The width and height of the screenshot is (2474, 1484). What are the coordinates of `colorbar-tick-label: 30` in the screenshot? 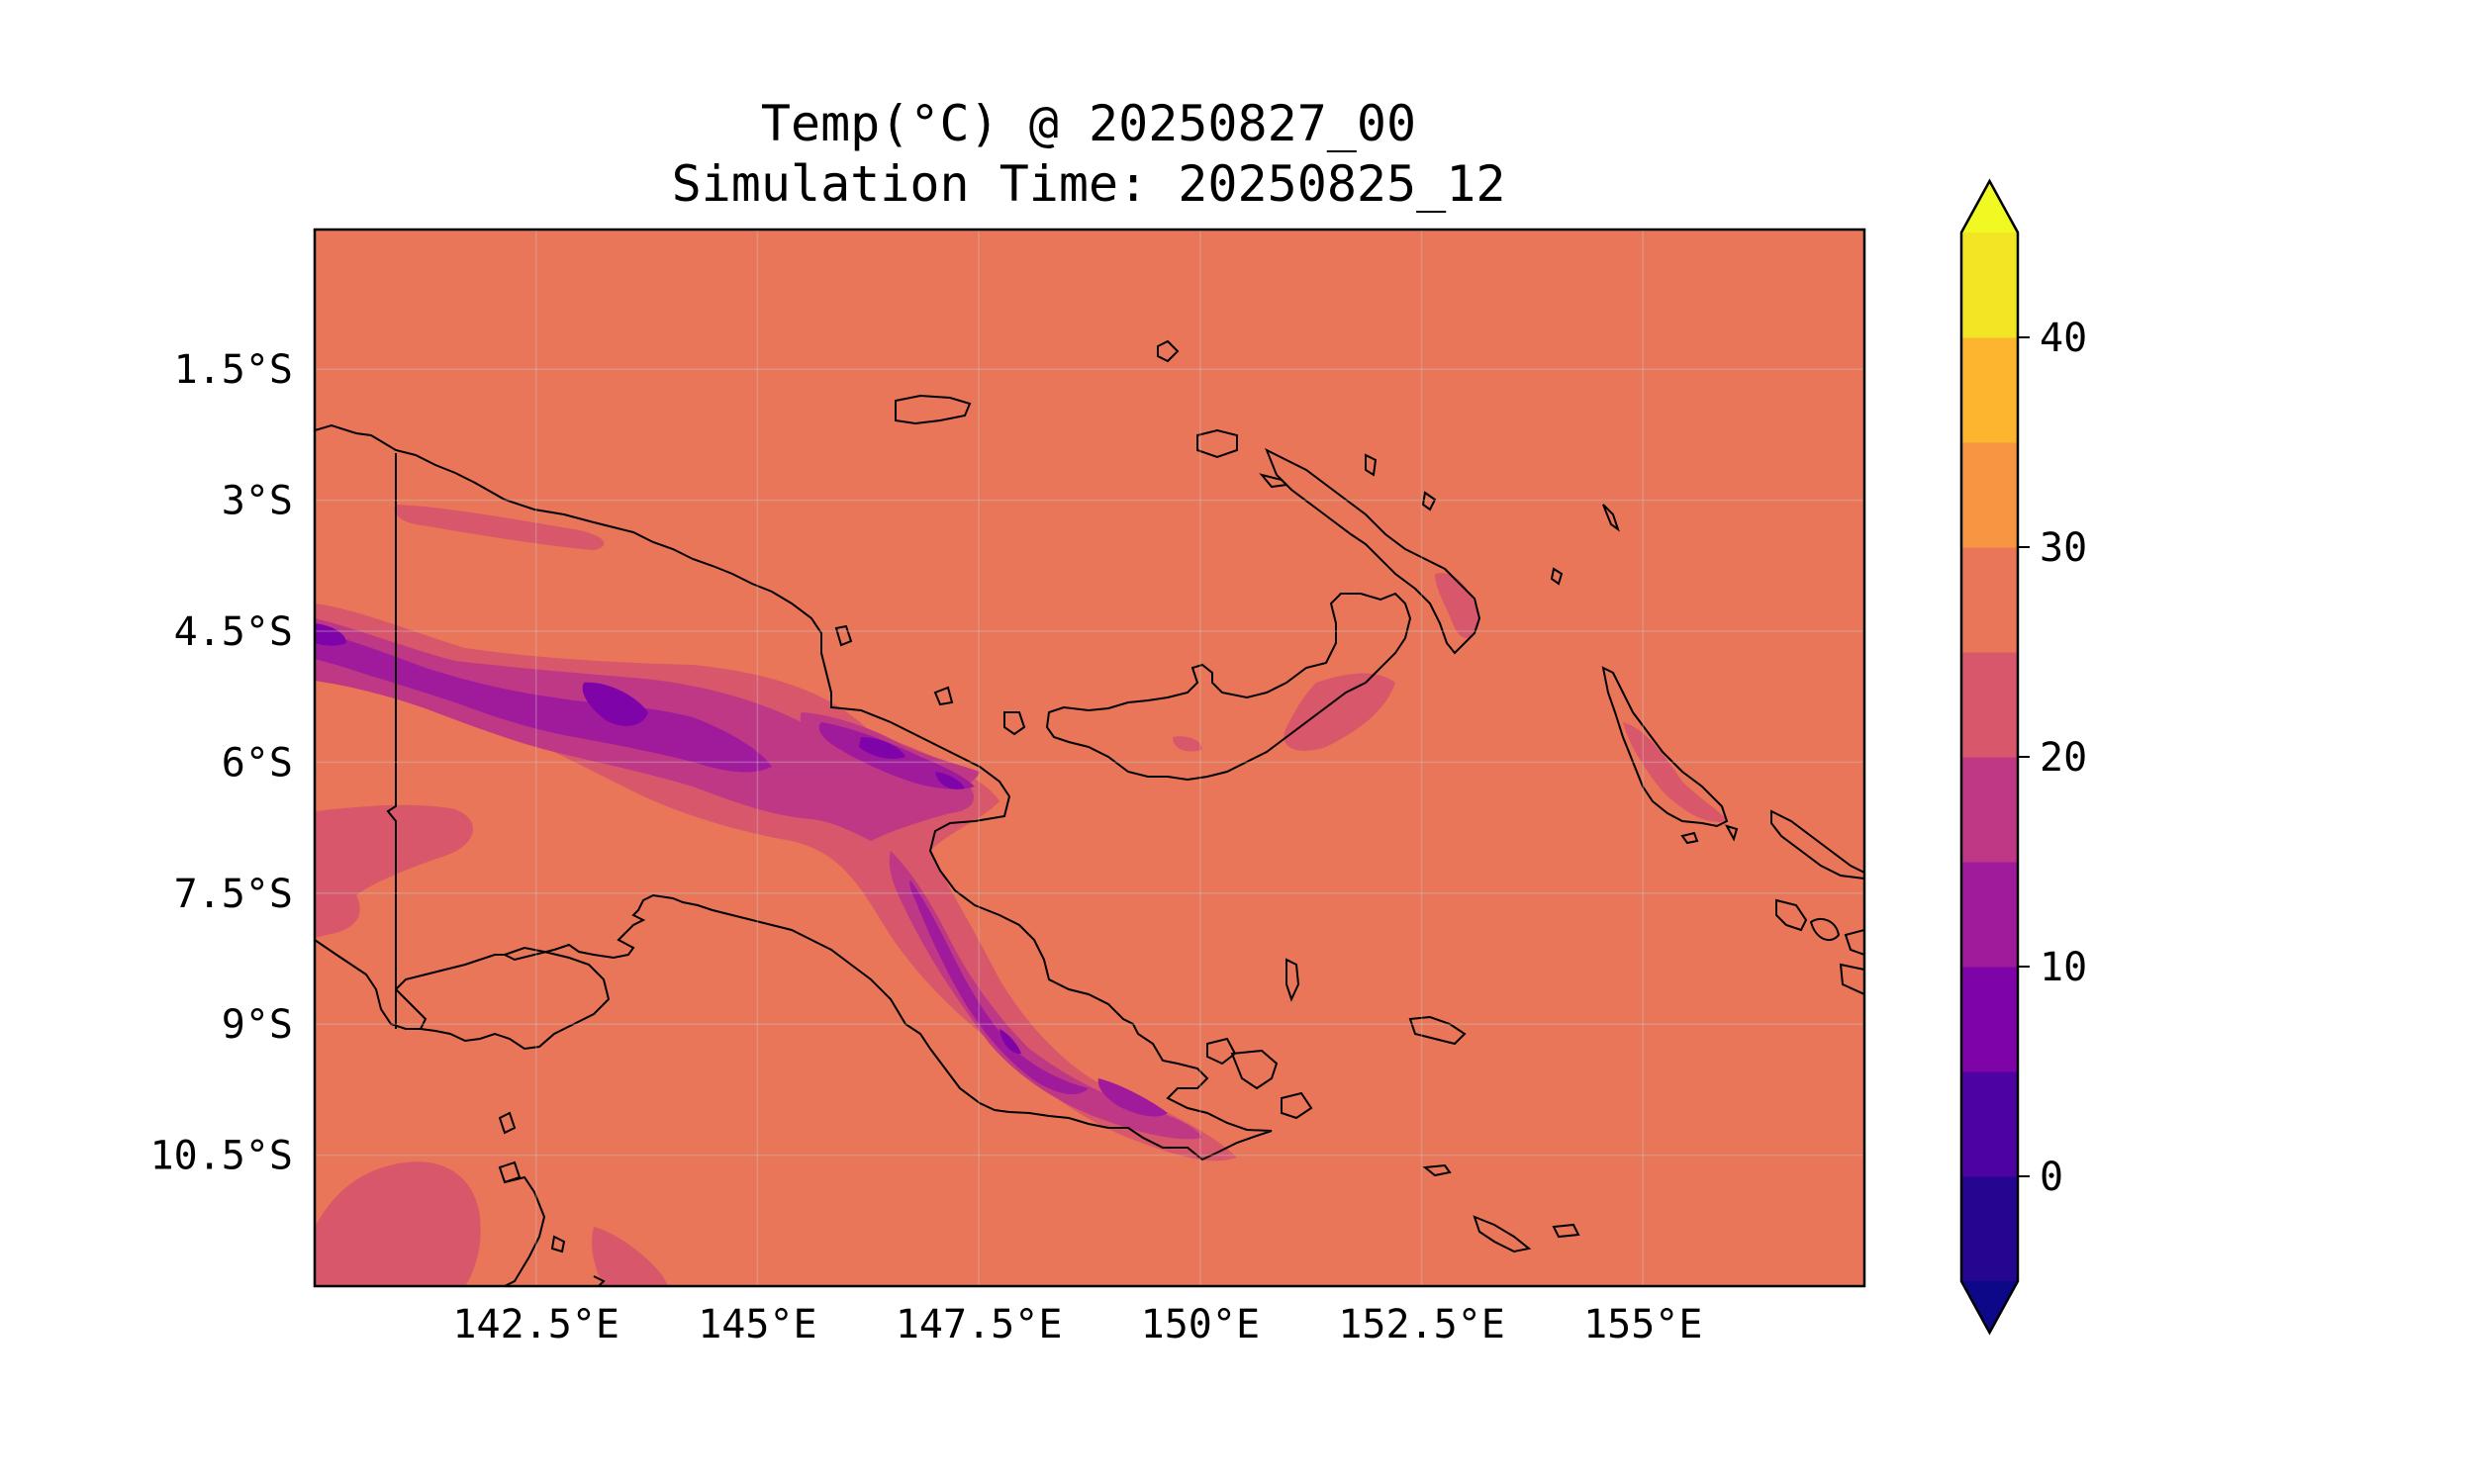 It's located at (2063, 548).